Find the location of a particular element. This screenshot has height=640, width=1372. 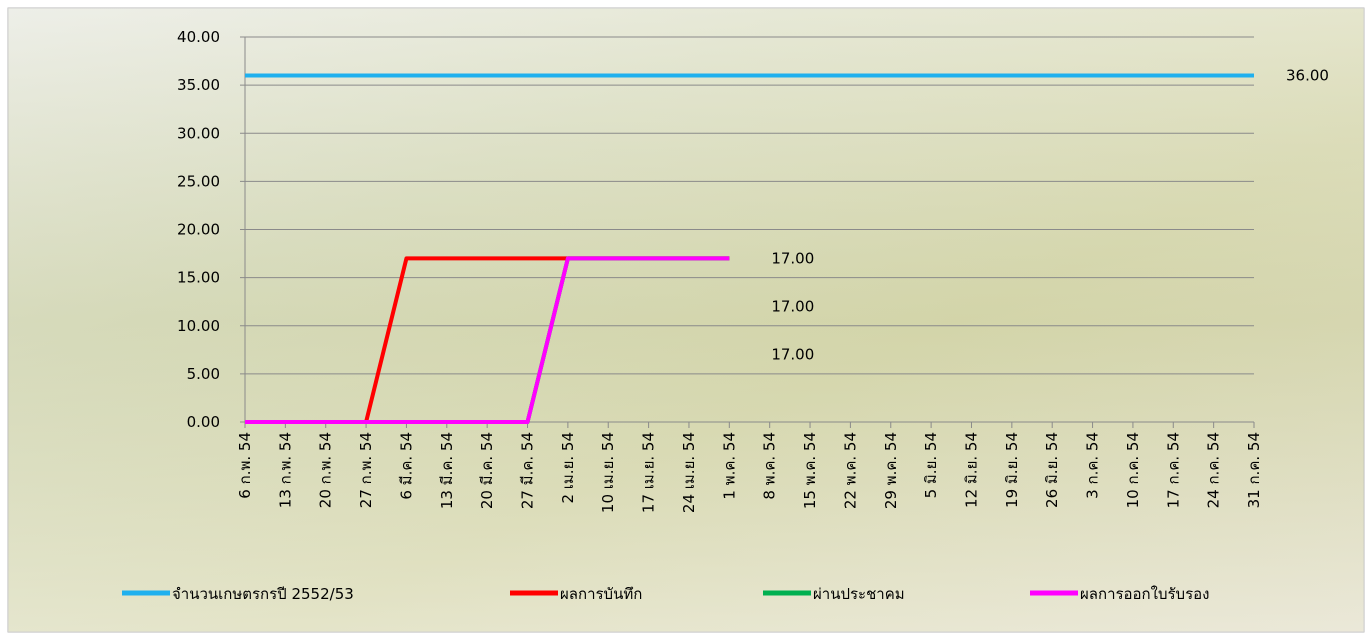

y-tick-label: 30.00 is located at coordinates (198, 133).